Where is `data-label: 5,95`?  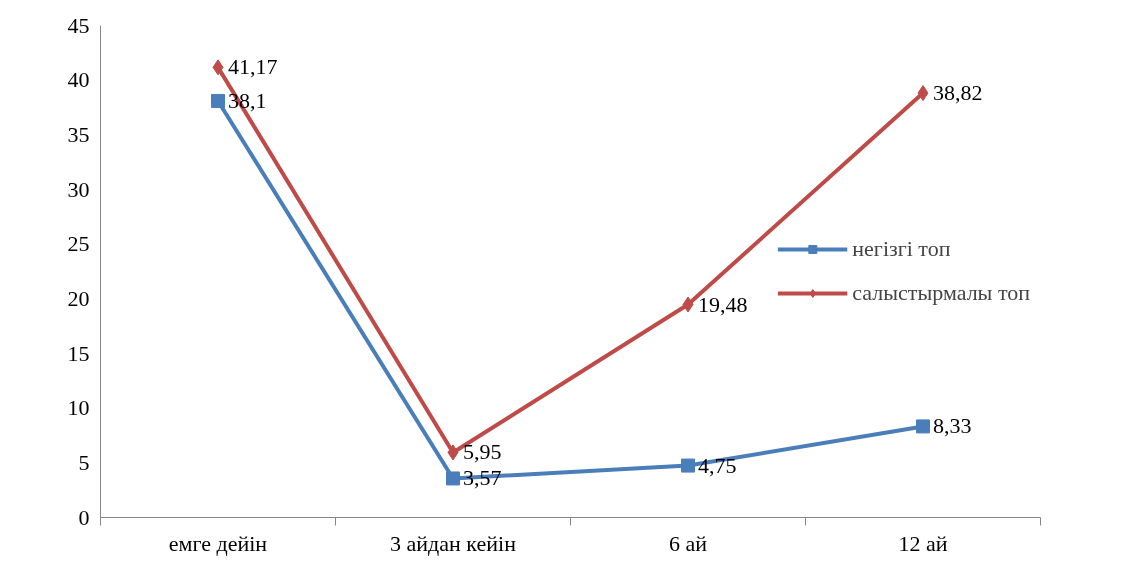
data-label: 5,95 is located at coordinates (482, 452).